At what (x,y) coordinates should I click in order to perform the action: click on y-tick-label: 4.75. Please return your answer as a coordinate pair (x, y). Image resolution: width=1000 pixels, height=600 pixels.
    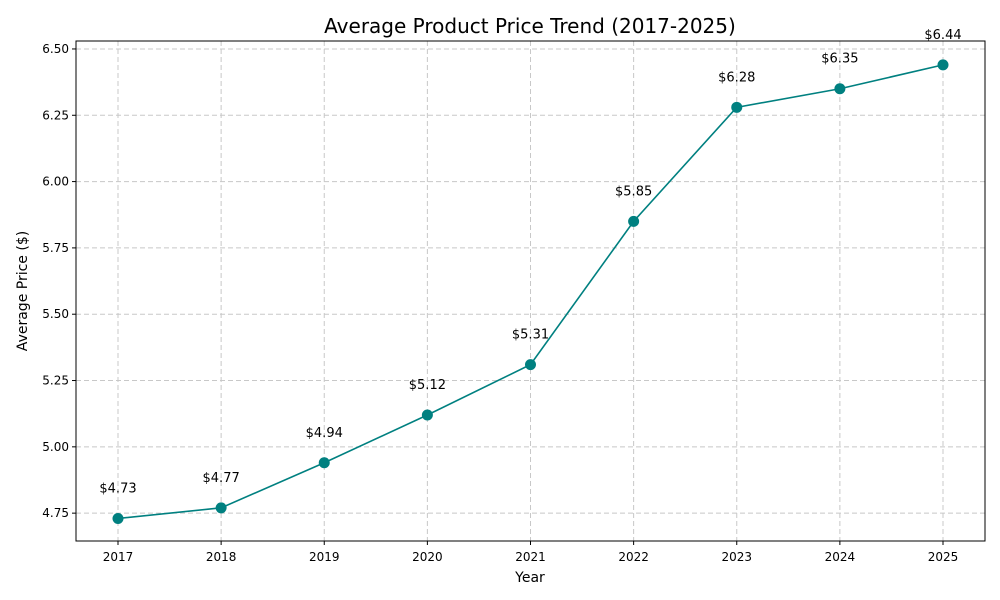
    Looking at the image, I should click on (55, 513).